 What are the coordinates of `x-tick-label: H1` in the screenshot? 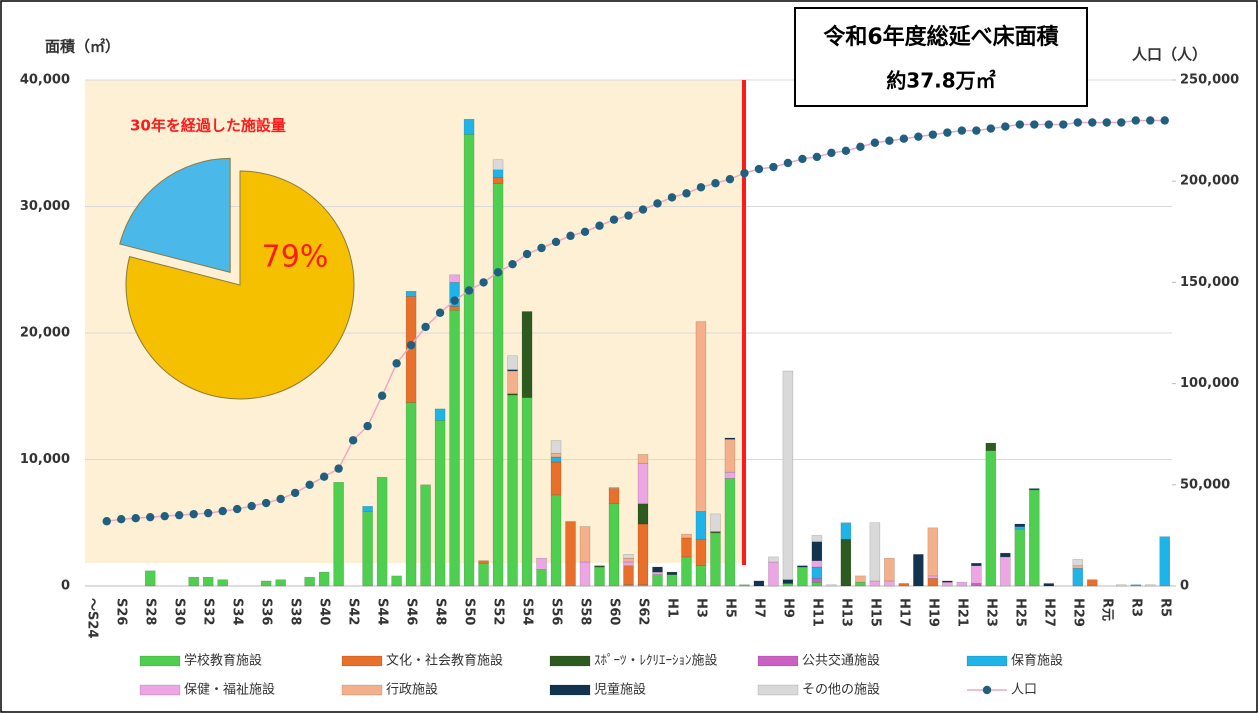 It's located at (671, 608).